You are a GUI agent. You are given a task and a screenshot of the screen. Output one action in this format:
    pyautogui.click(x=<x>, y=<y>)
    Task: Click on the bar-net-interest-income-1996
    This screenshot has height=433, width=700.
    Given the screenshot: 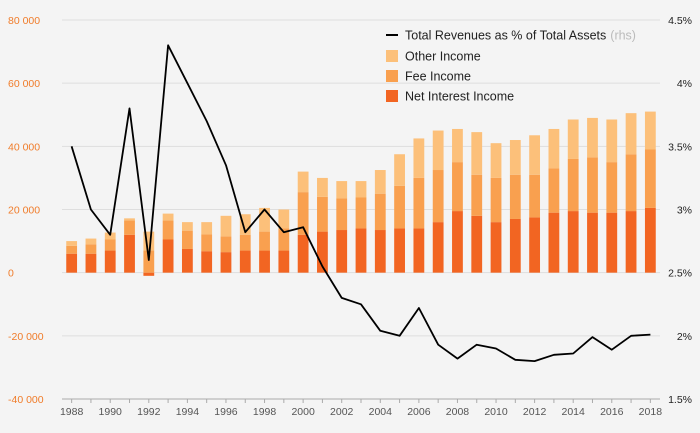 What is the action you would take?
    pyautogui.click(x=226, y=262)
    